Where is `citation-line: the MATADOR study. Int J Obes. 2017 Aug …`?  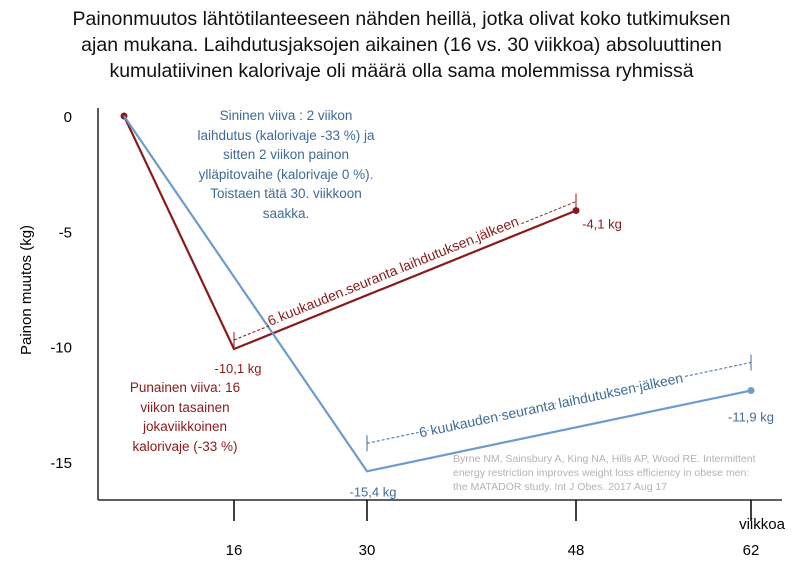 citation-line: the MATADOR study. Int J Obes. 2017 Aug … is located at coordinates (560, 487).